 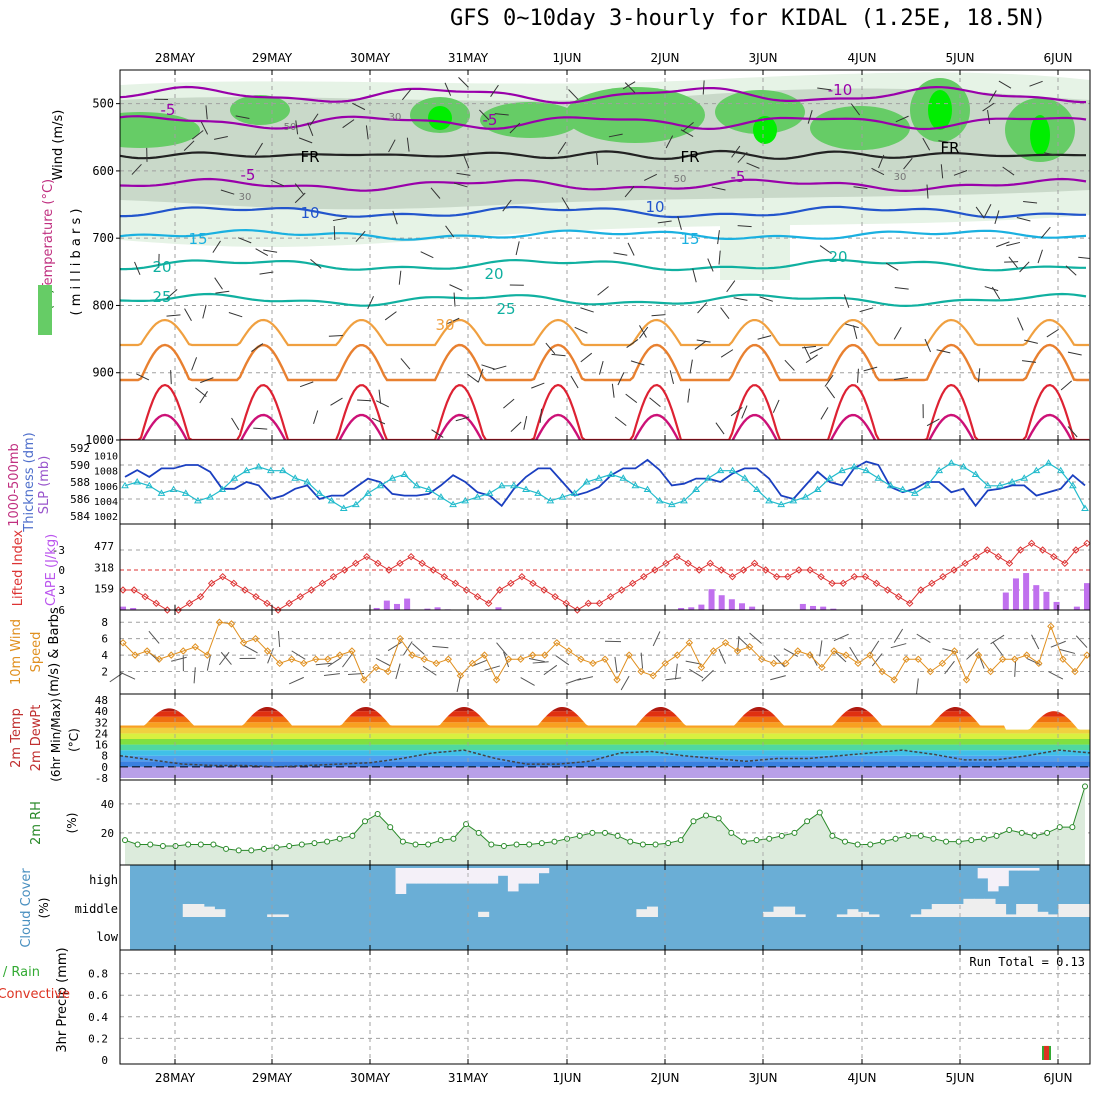 What do you see at coordinates (605, 567) in the screenshot?
I see `panel-frame` at bounding box center [605, 567].